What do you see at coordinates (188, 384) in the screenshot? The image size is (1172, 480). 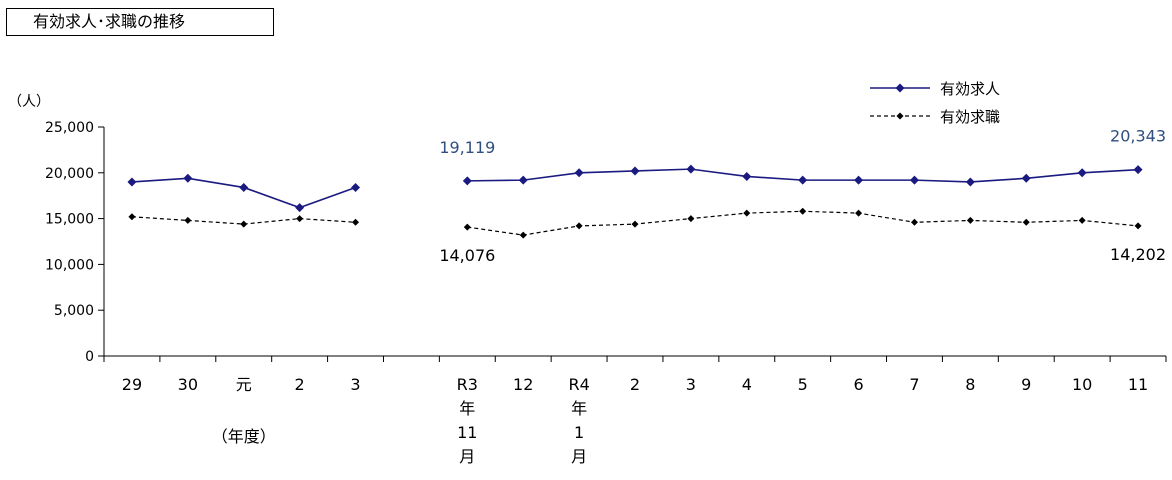 I see `x-tick-label: 30` at bounding box center [188, 384].